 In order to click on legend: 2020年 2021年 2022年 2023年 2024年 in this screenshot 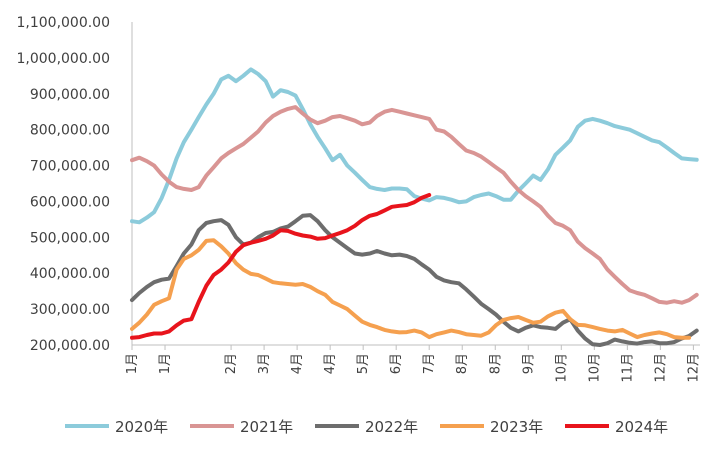, I will do `click(366, 427)`.